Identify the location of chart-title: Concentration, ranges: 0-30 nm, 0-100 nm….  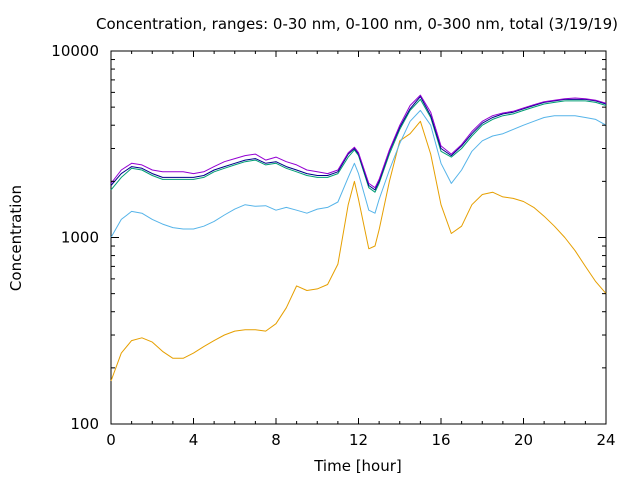
(357, 24).